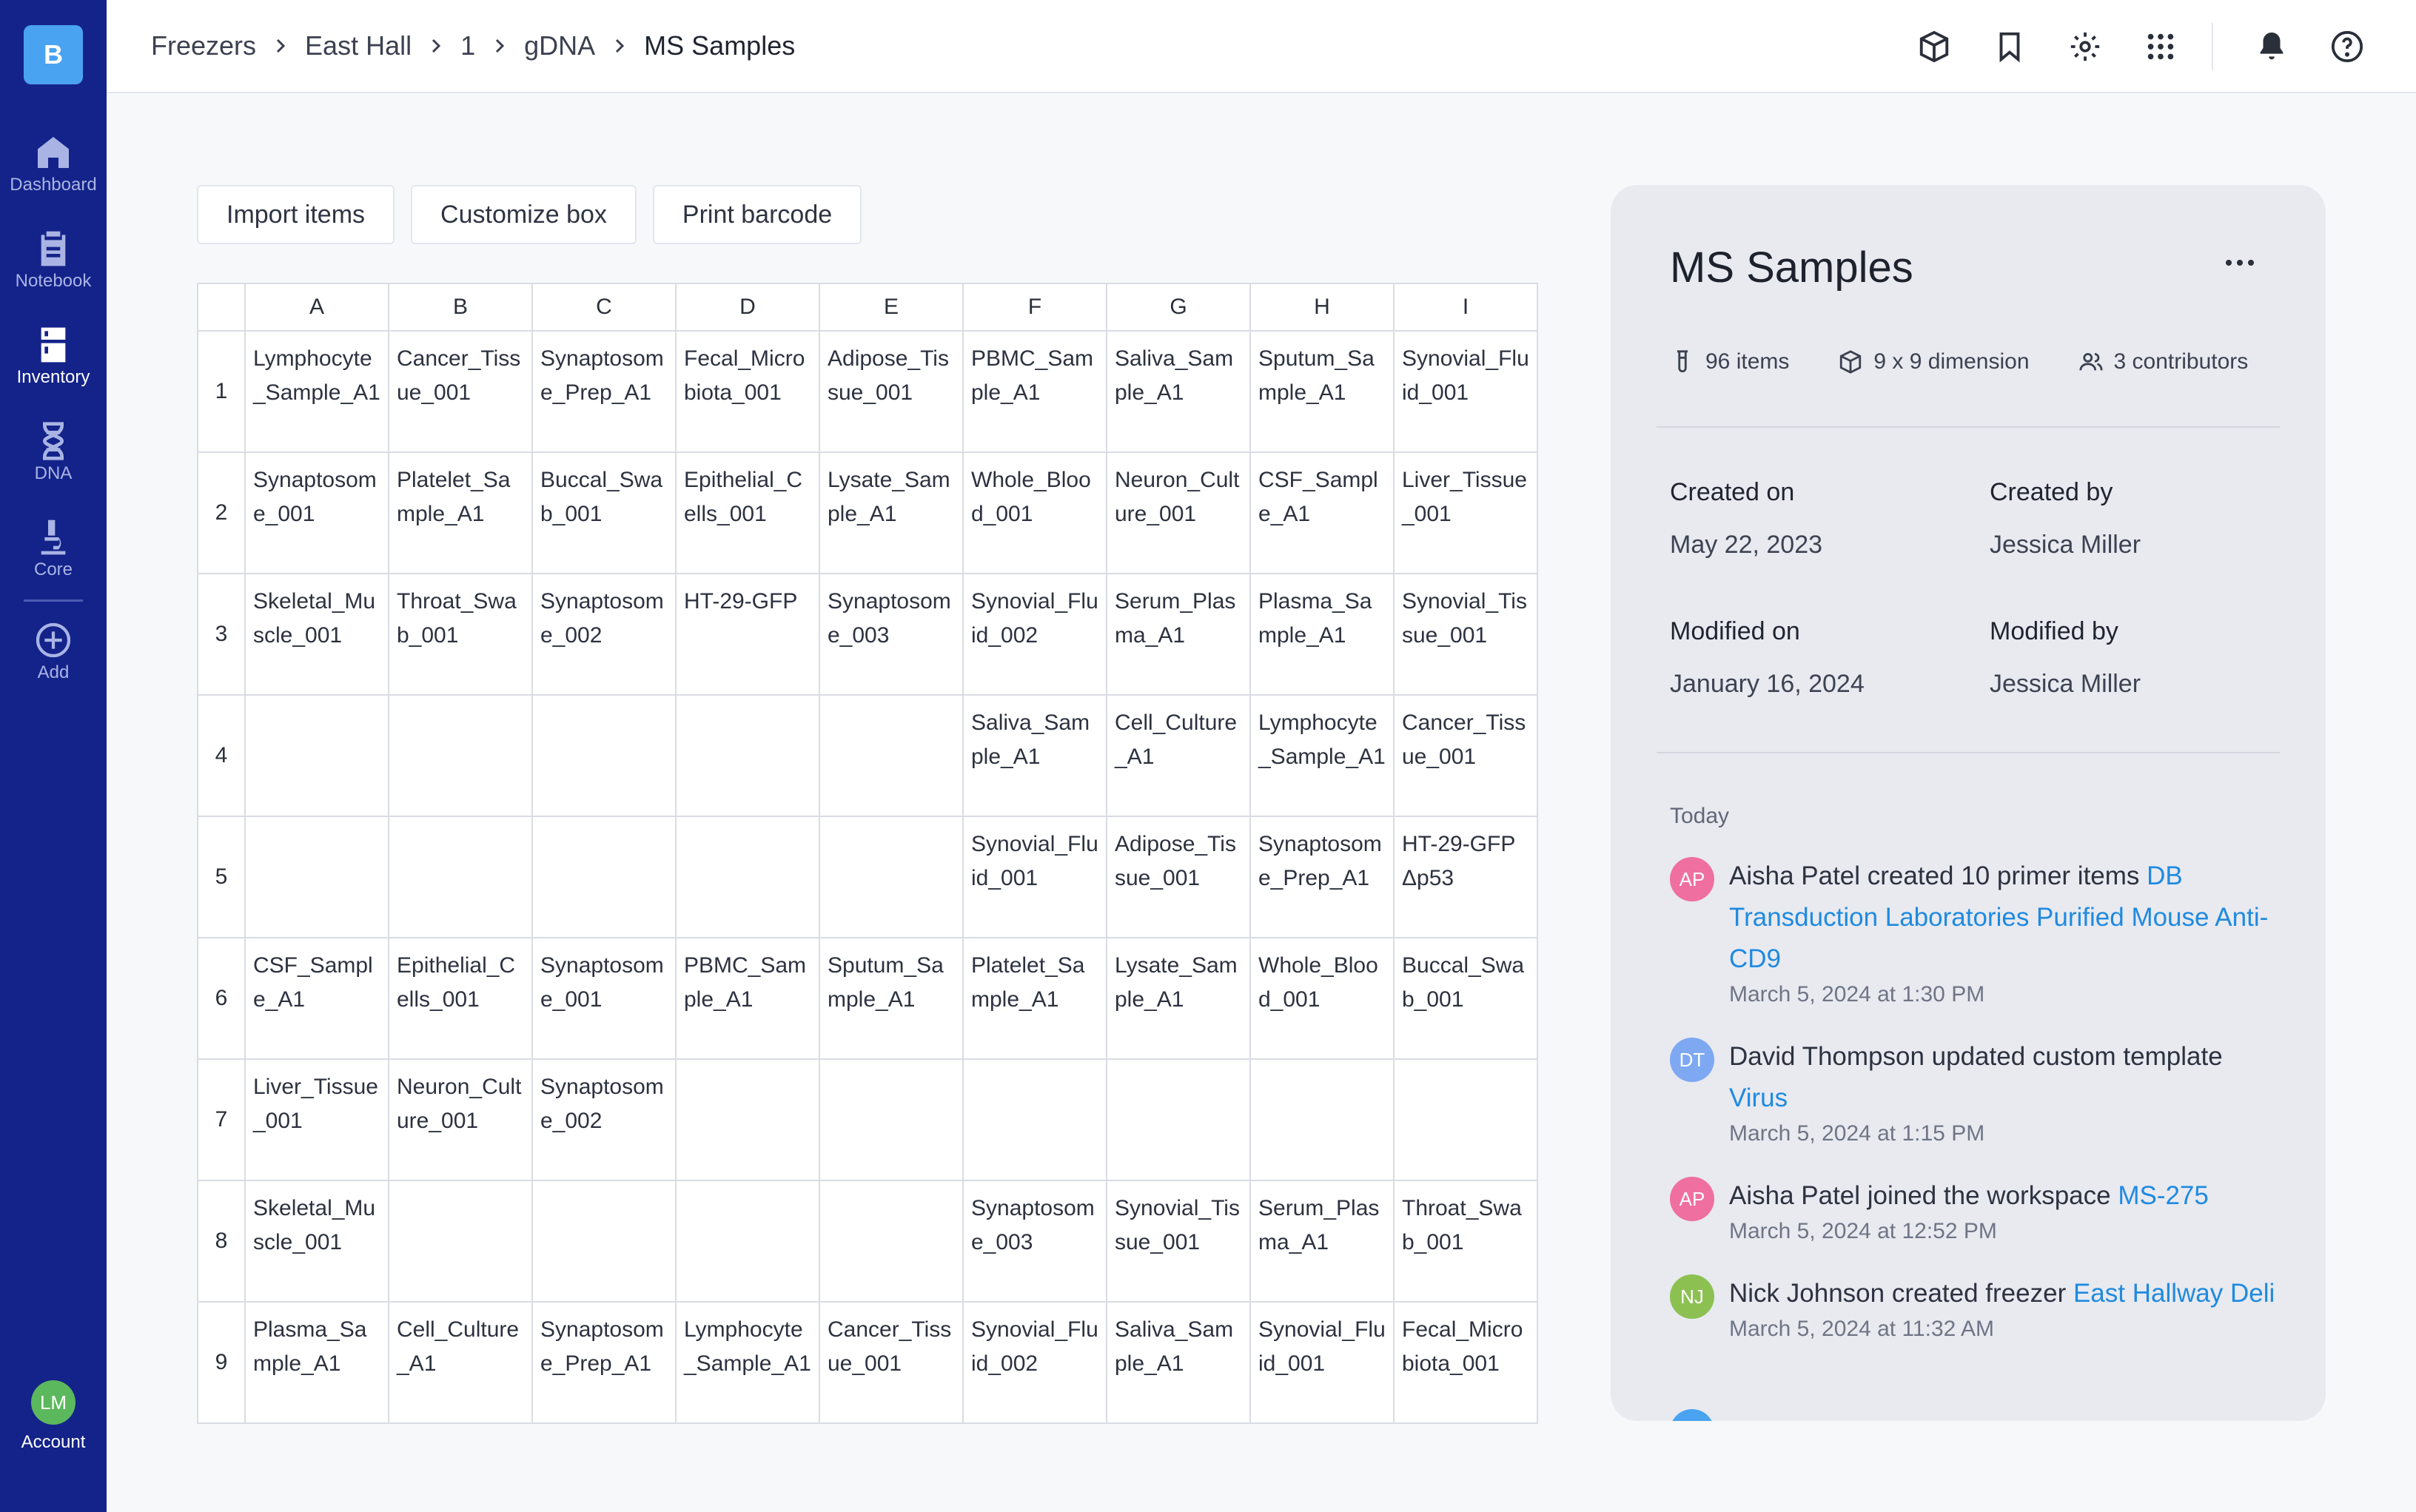 Image resolution: width=2416 pixels, height=1512 pixels. Describe the element at coordinates (1465, 877) in the screenshot. I see `grid-cell: HT-29-GFP Δp53` at that location.